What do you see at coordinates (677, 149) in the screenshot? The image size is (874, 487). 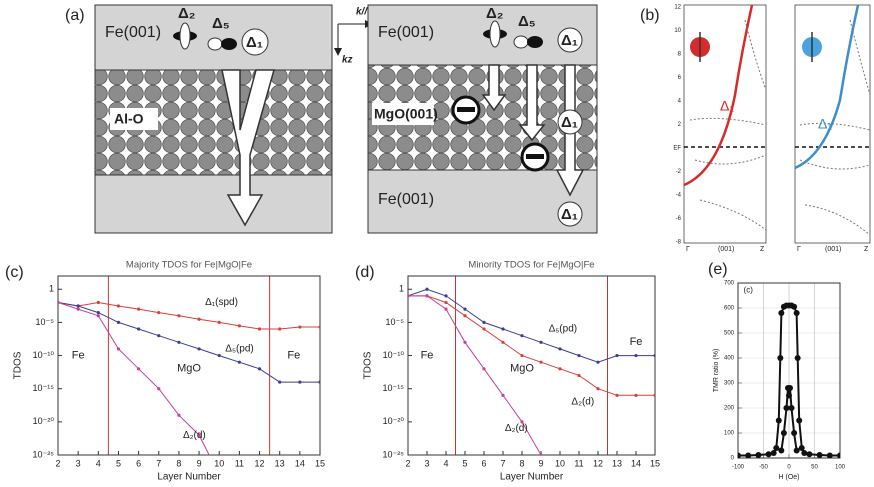 I see `y-label: EF` at bounding box center [677, 149].